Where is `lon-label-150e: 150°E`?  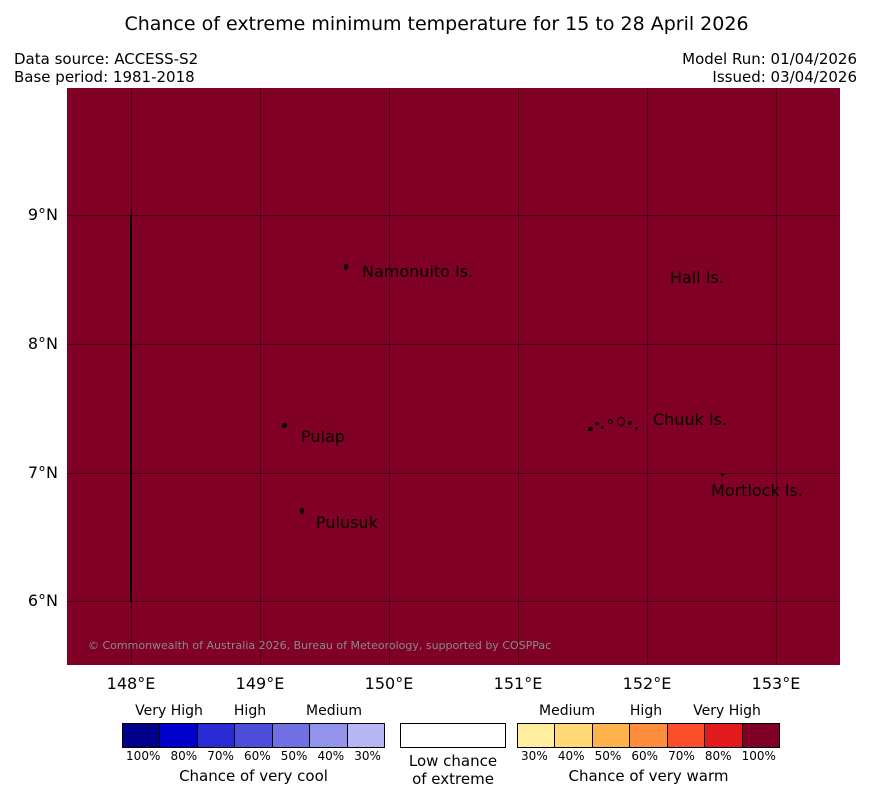 lon-label-150e: 150°E is located at coordinates (389, 683).